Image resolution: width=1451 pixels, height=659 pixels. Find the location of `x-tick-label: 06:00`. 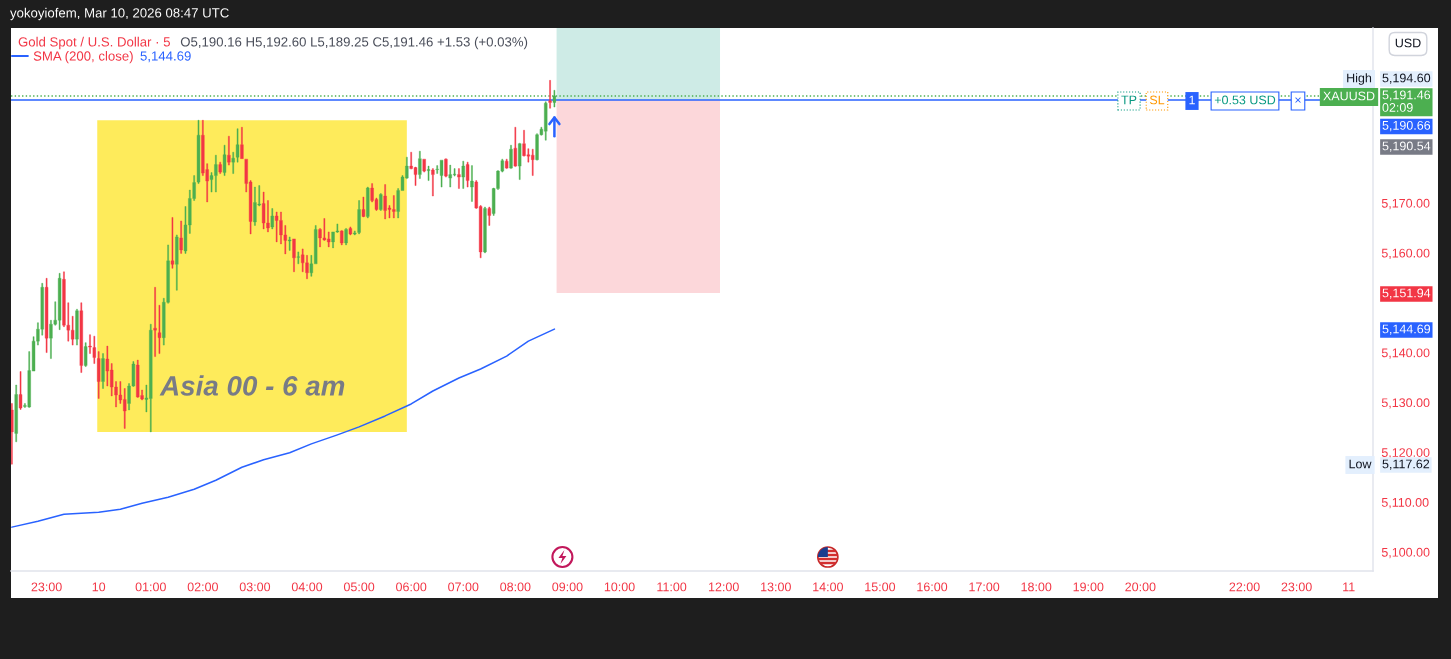

x-tick-label: 06:00 is located at coordinates (411, 587).